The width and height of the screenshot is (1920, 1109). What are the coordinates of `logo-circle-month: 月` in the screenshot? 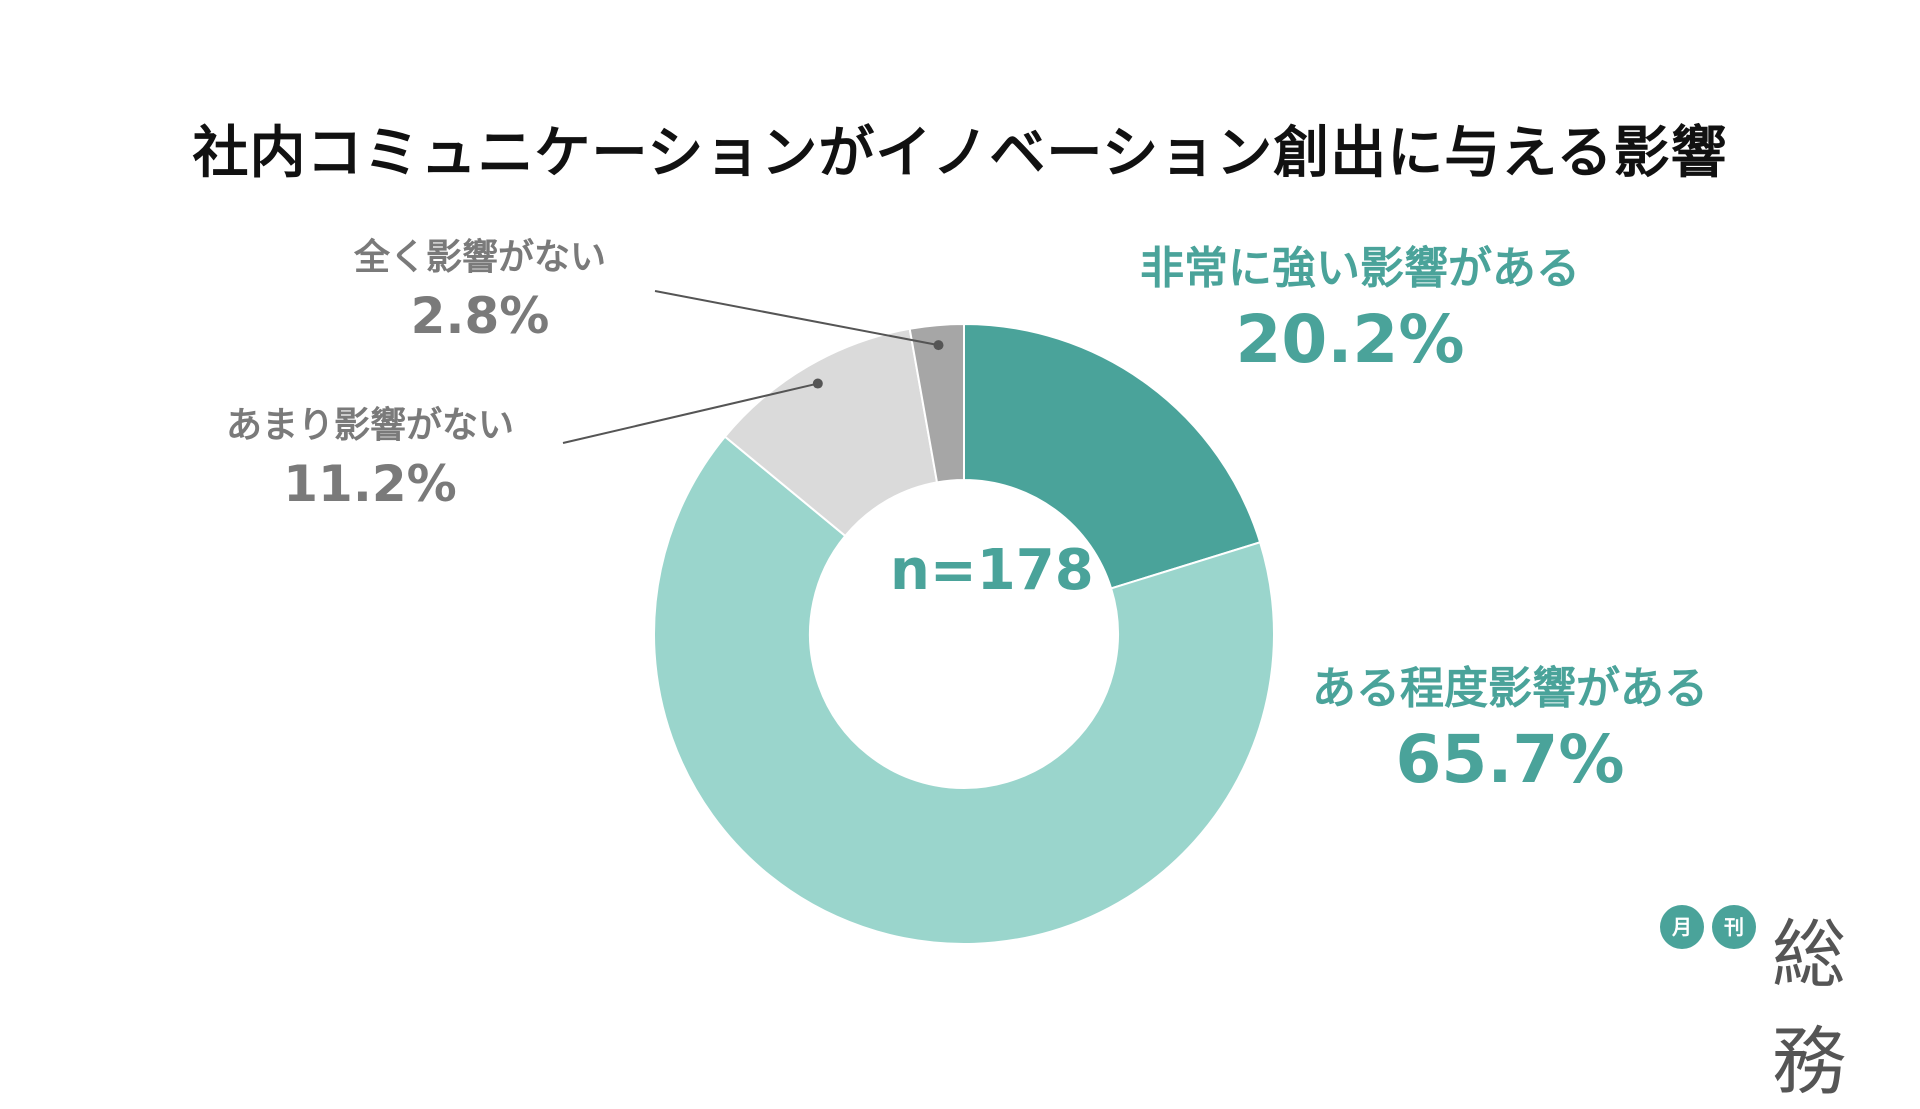 It's located at (1682, 927).